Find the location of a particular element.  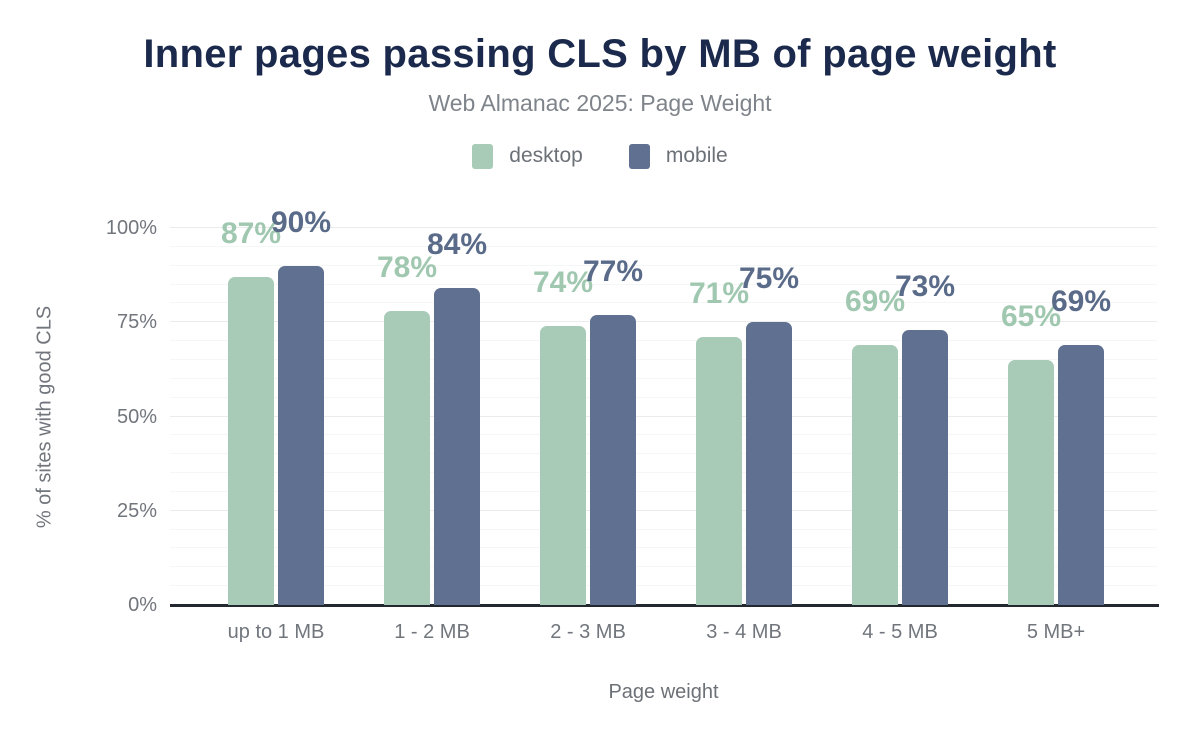

mobile-value-label: 73% is located at coordinates (925, 286).